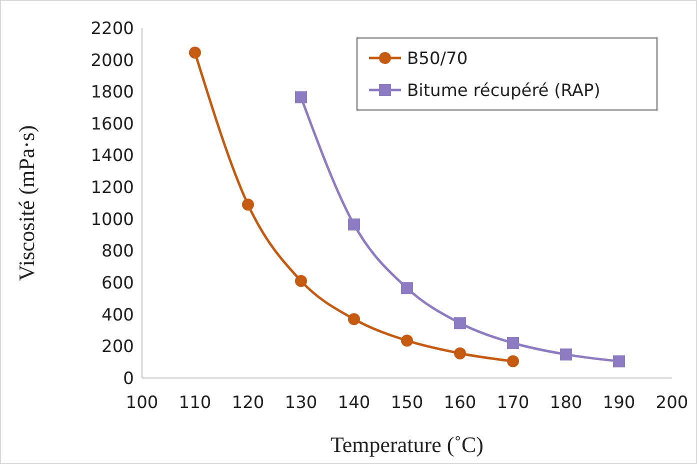 The height and width of the screenshot is (464, 697). What do you see at coordinates (142, 403) in the screenshot?
I see `x-tick-label: 100` at bounding box center [142, 403].